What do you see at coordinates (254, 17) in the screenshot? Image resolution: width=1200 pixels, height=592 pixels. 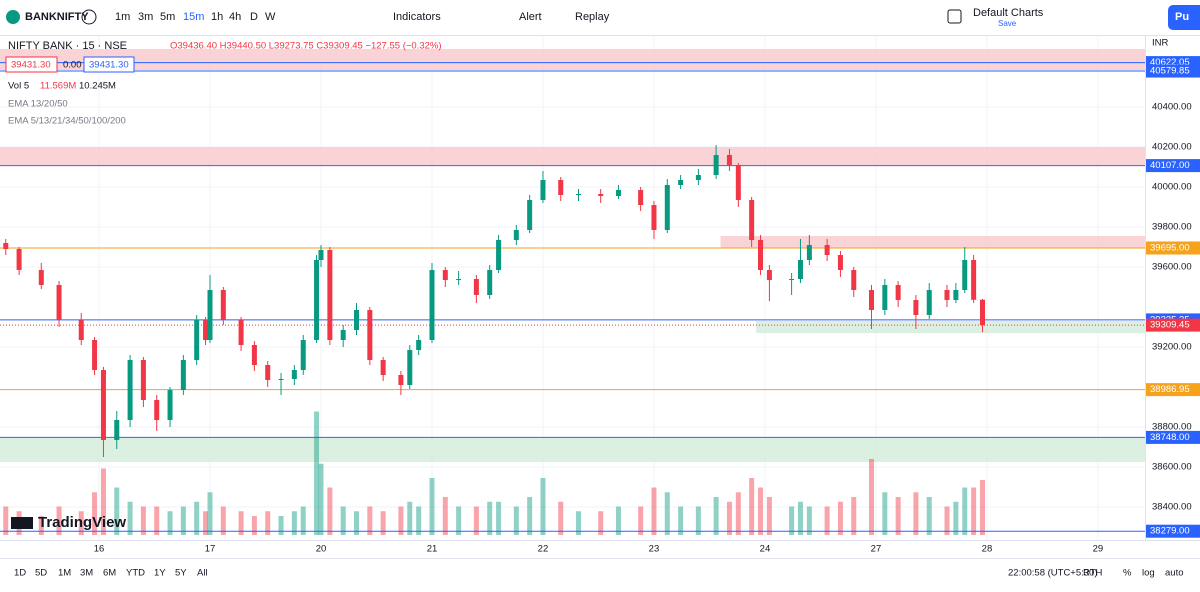 I see `interval-button: D` at bounding box center [254, 17].